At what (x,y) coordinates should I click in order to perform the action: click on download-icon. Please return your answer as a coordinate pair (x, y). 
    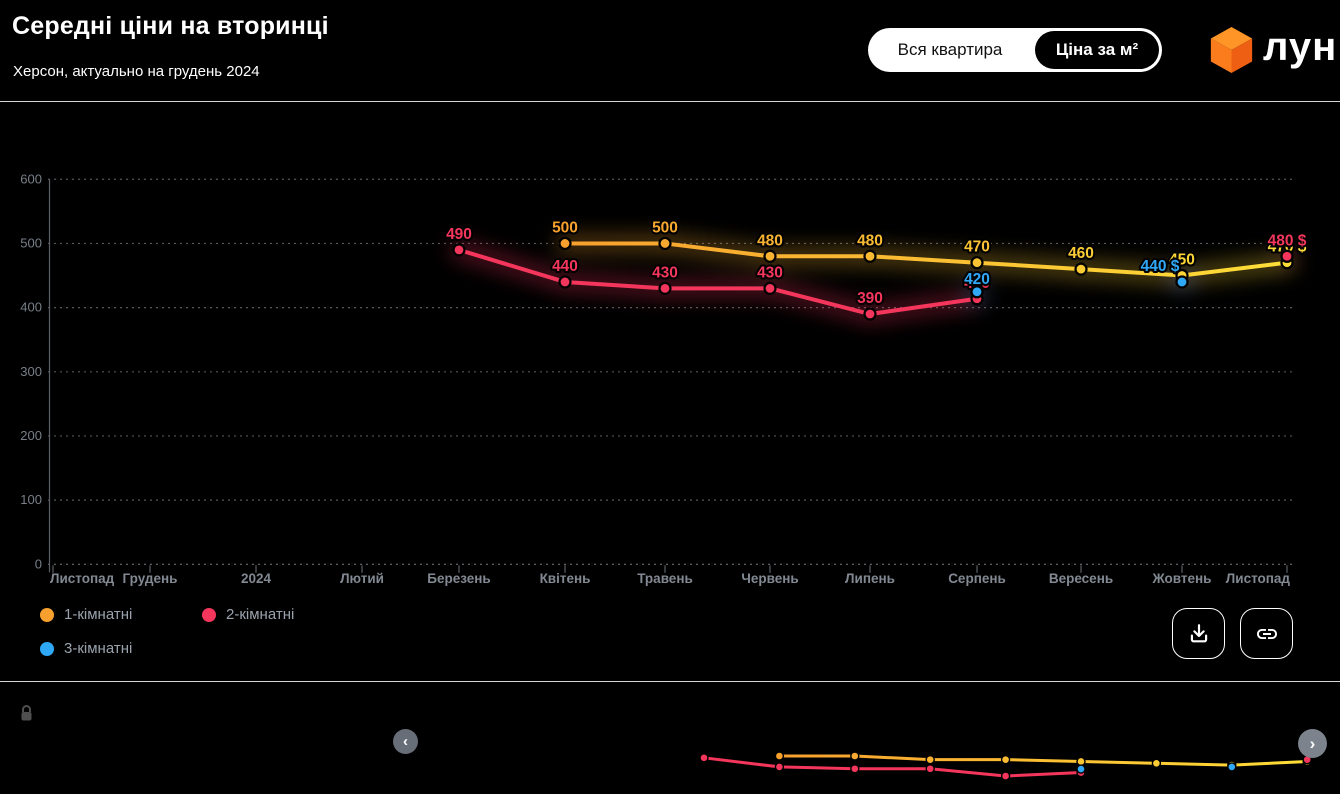
    Looking at the image, I should click on (1198, 632).